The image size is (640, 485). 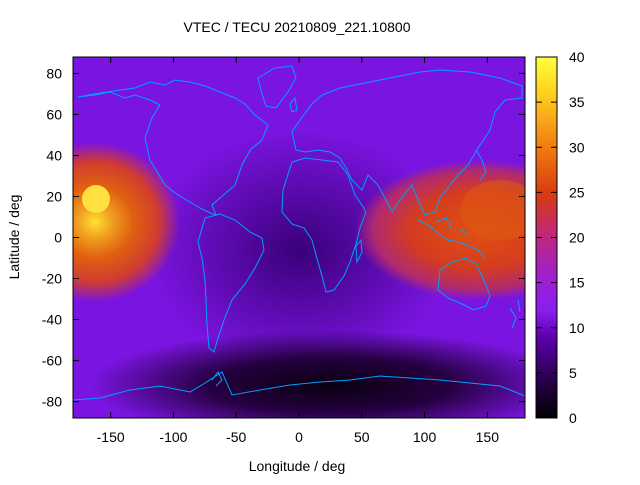 I want to click on y-tick-label: -80, so click(x=52, y=402).